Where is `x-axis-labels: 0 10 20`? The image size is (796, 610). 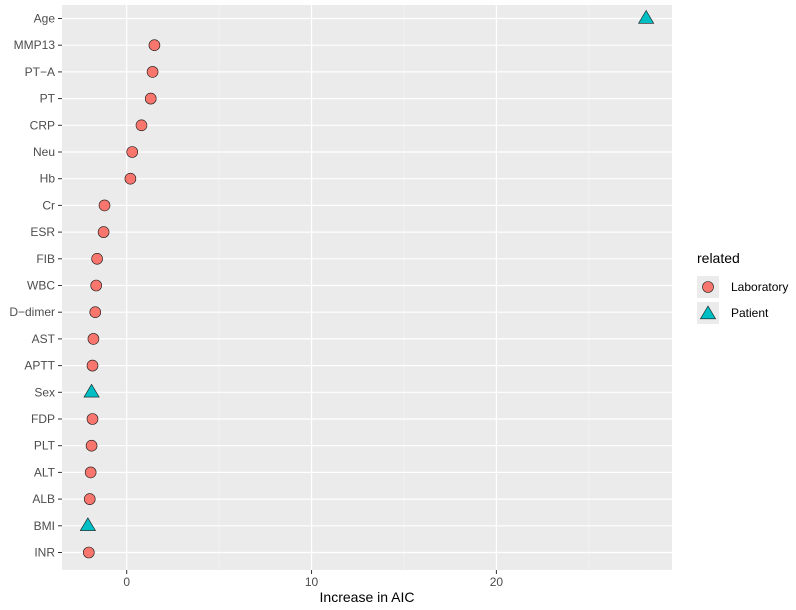 x-axis-labels: 0 10 20 is located at coordinates (313, 582).